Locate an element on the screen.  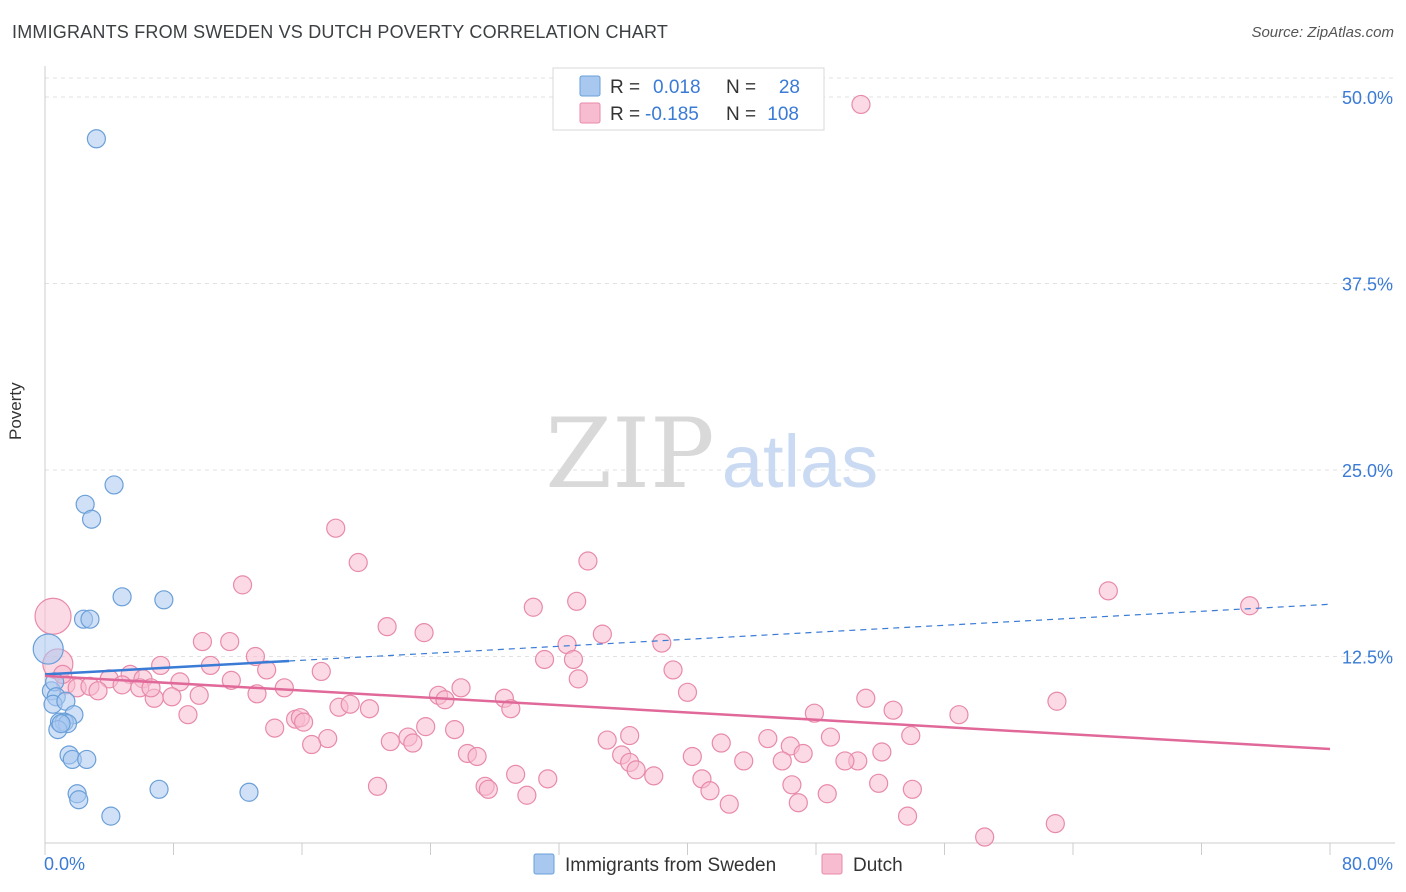
dutch-trend-line is located at coordinates (687, 712).